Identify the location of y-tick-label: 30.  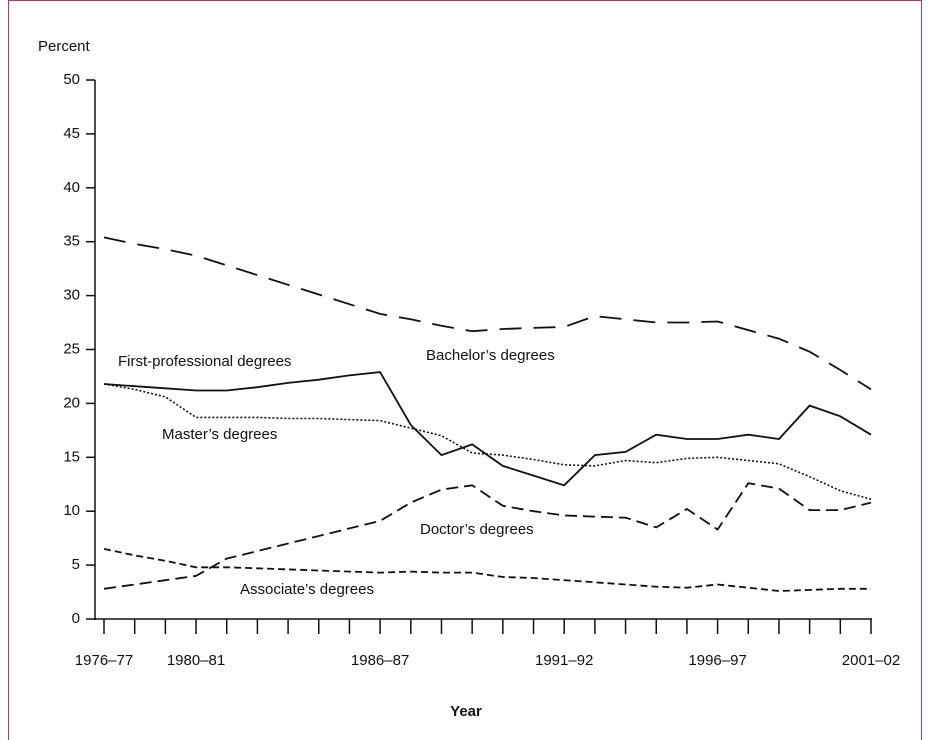
(71, 295).